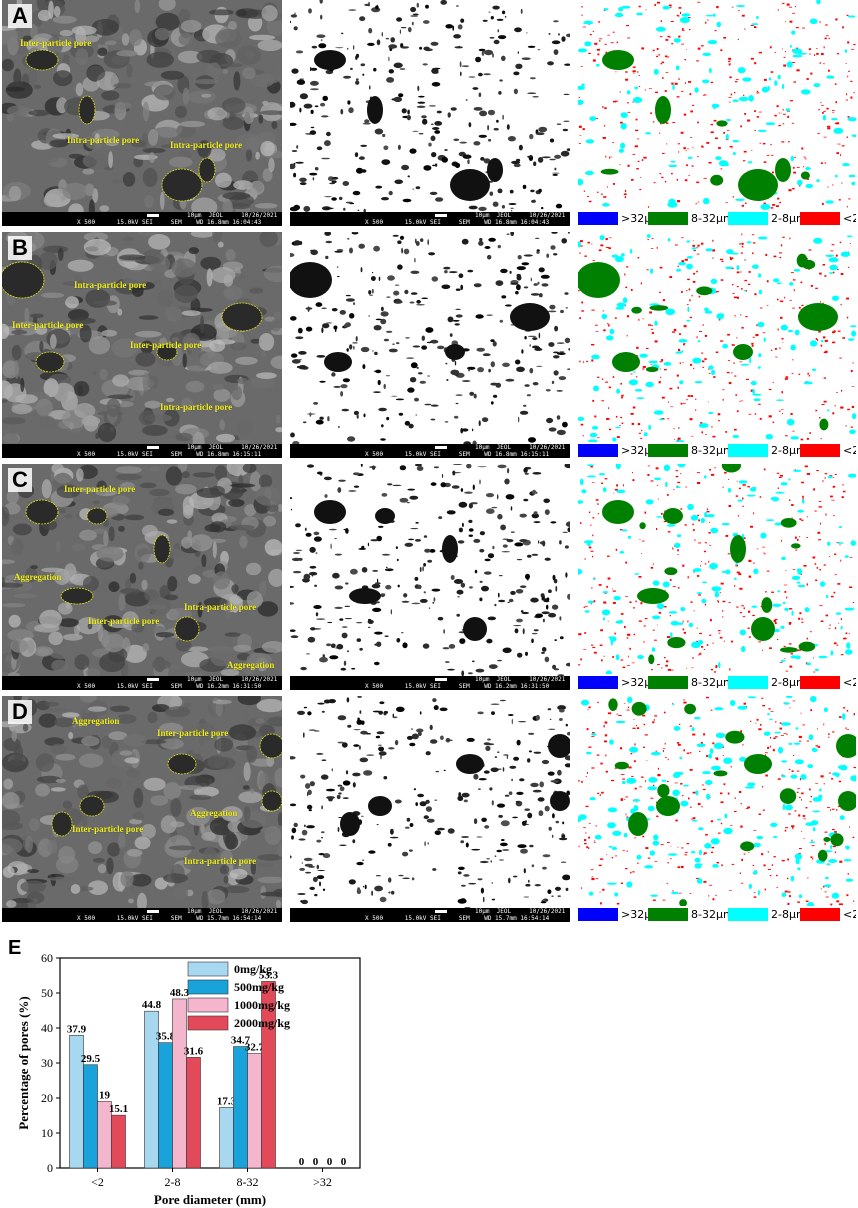 The width and height of the screenshot is (858, 1208). I want to click on x-tick-label: >32, so click(322, 1182).